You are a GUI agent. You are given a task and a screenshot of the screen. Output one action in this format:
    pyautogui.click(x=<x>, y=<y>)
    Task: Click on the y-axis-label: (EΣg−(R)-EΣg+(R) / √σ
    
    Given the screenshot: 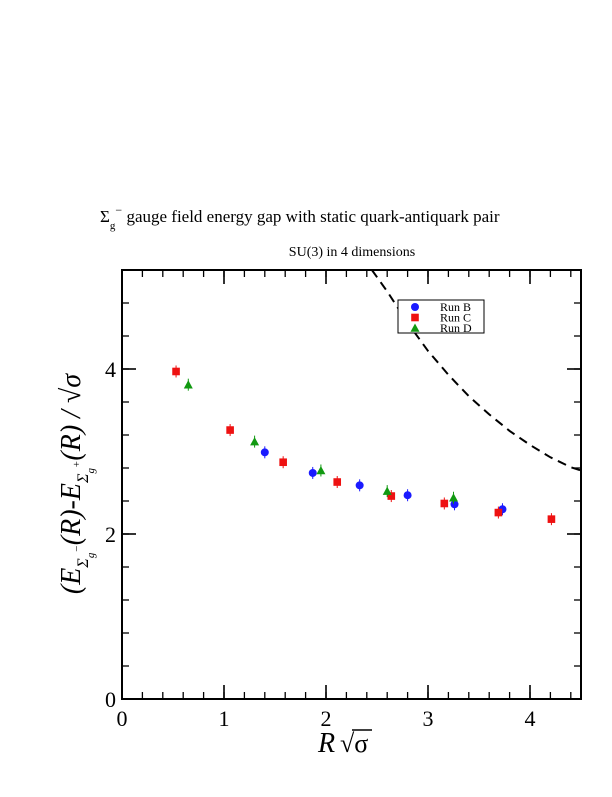 What is the action you would take?
    pyautogui.click(x=76, y=483)
    